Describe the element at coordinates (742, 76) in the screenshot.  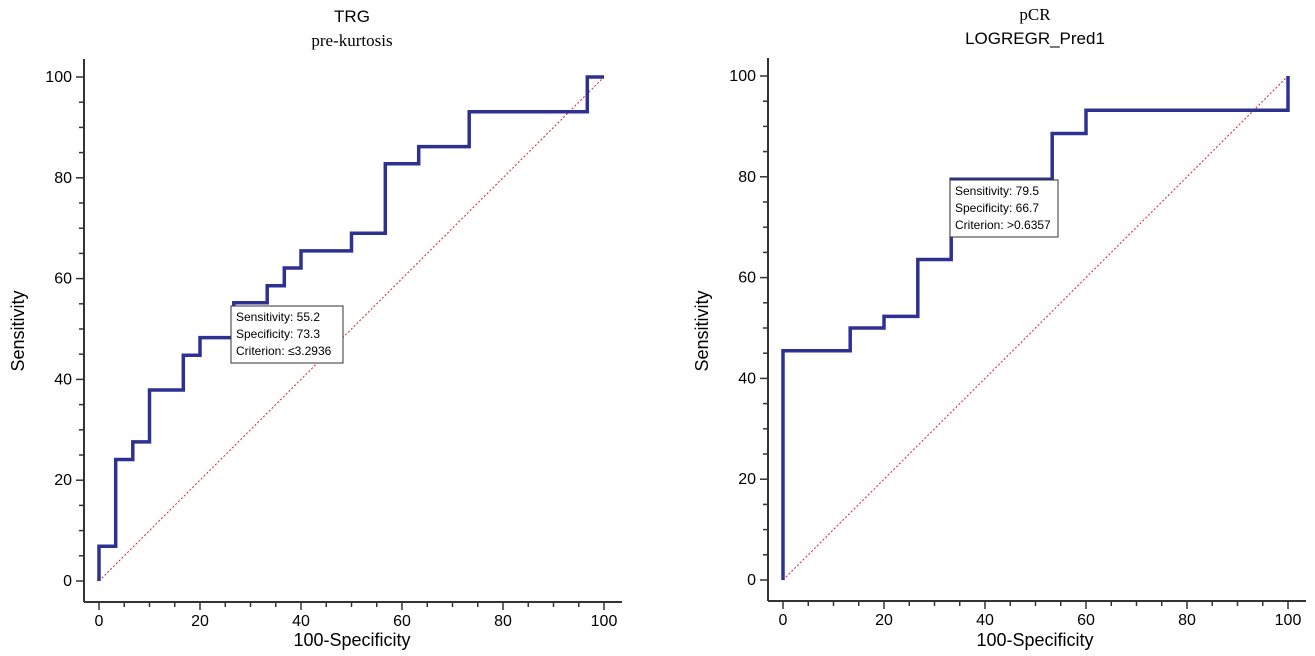
I see `right-y-tick-label: 100` at that location.